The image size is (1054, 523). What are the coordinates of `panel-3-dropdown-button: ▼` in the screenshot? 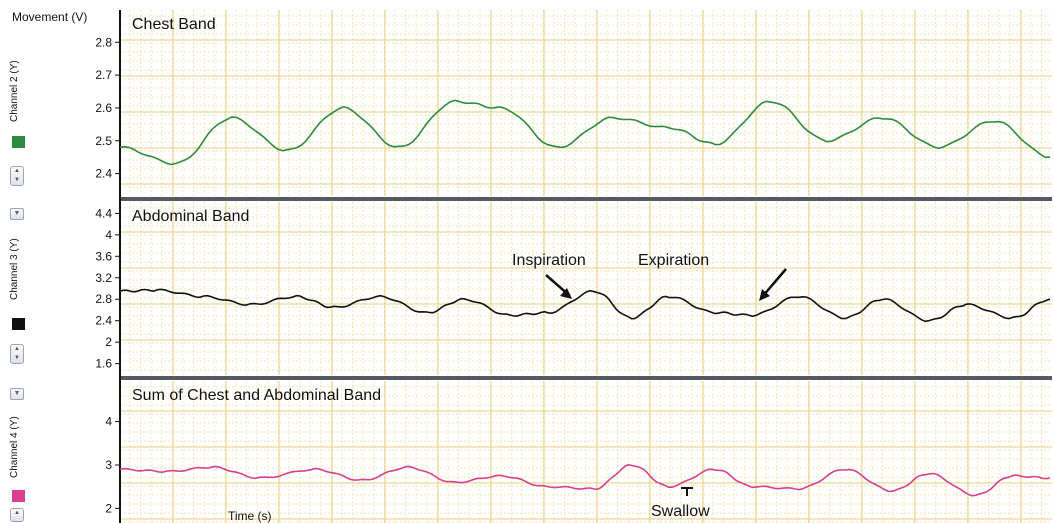 It's located at (17, 394).